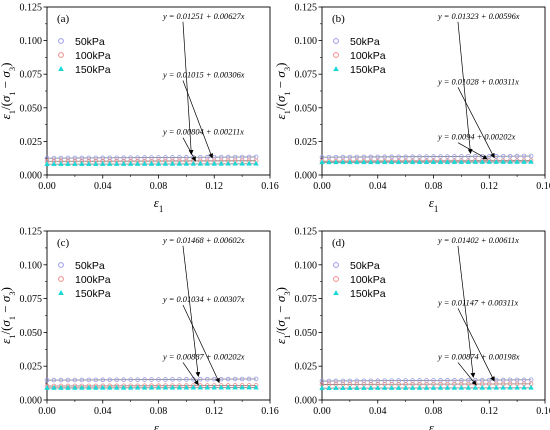 This screenshot has height=430, width=550. Describe the element at coordinates (378, 186) in the screenshot. I see `x-tick-label: 0.04` at that location.